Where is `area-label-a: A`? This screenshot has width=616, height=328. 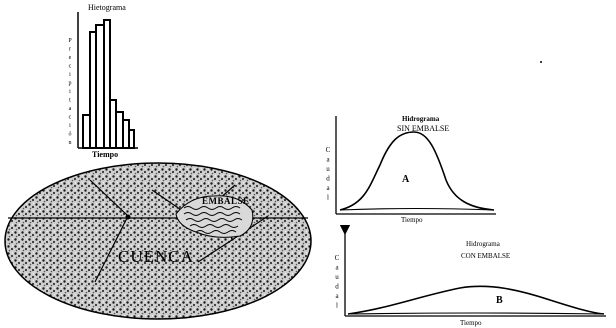
area-label-a: A is located at coordinates (406, 179).